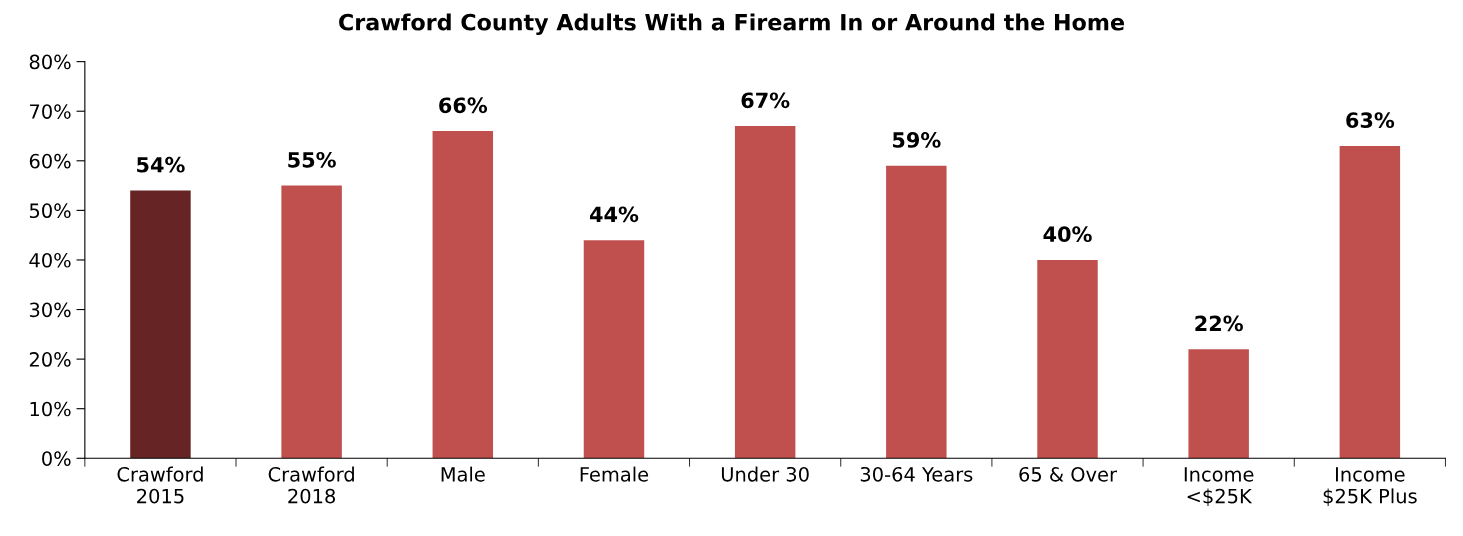  I want to click on data-label: 55%, so click(312, 159).